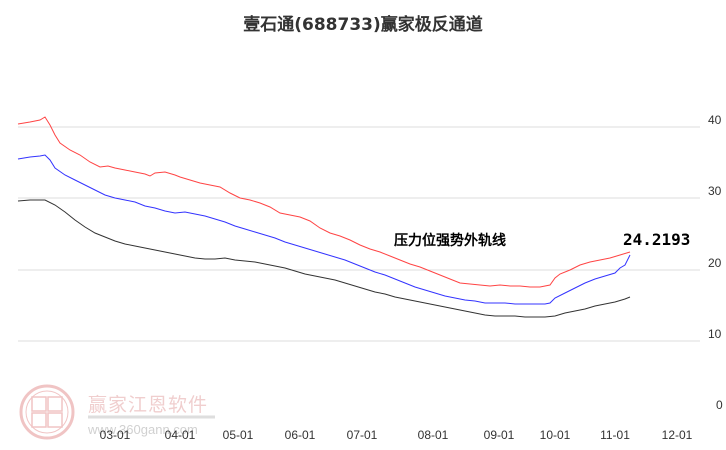 Image resolution: width=726 pixels, height=450 pixels. I want to click on x-tick-04-01: 04-01, so click(180, 435).